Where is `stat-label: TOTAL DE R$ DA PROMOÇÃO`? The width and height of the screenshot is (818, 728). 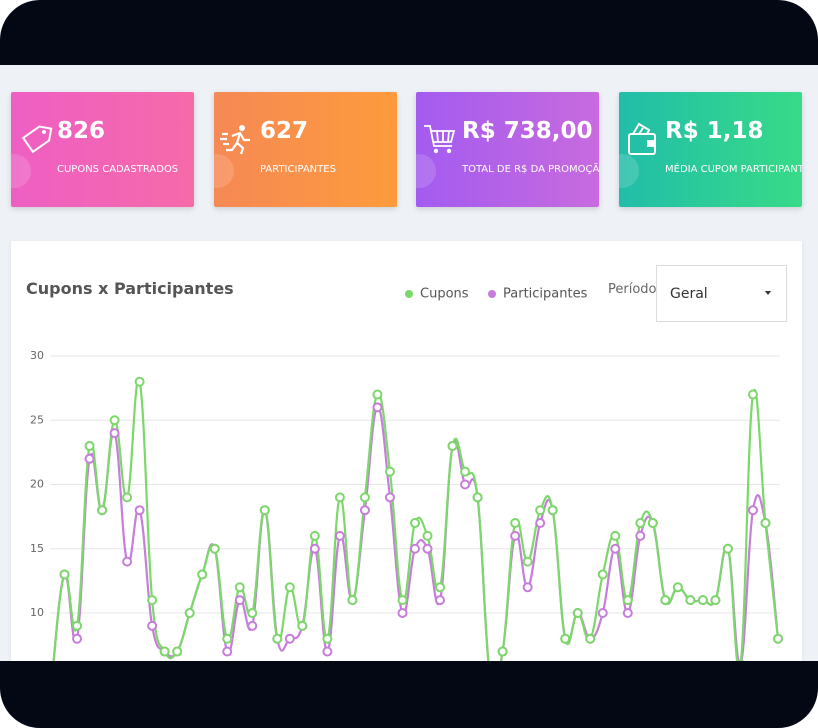 stat-label: TOTAL DE R$ DA PROMOÇÃO is located at coordinates (530, 169).